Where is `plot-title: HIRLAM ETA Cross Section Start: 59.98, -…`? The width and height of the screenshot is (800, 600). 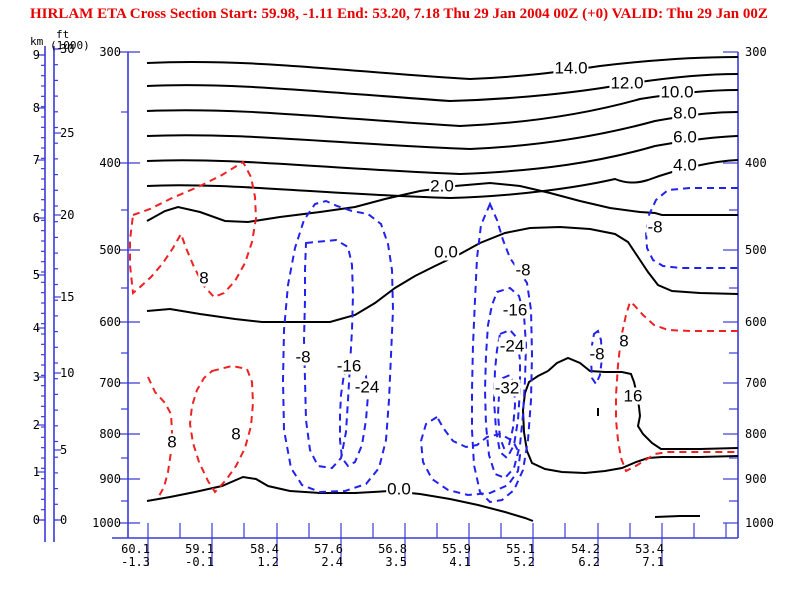
plot-title: HIRLAM ETA Cross Section Start: 59.98, -… is located at coordinates (399, 14).